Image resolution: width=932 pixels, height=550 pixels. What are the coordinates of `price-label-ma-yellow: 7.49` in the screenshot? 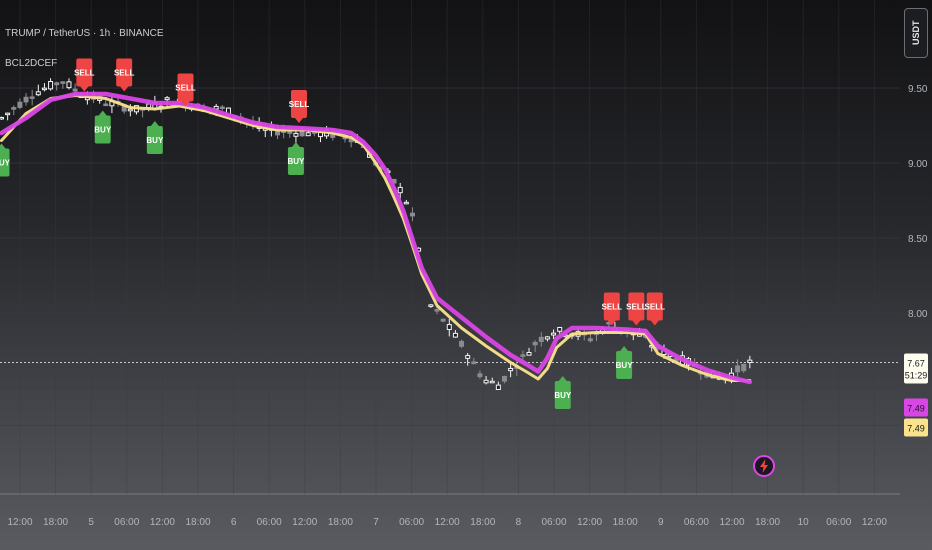 It's located at (916, 427).